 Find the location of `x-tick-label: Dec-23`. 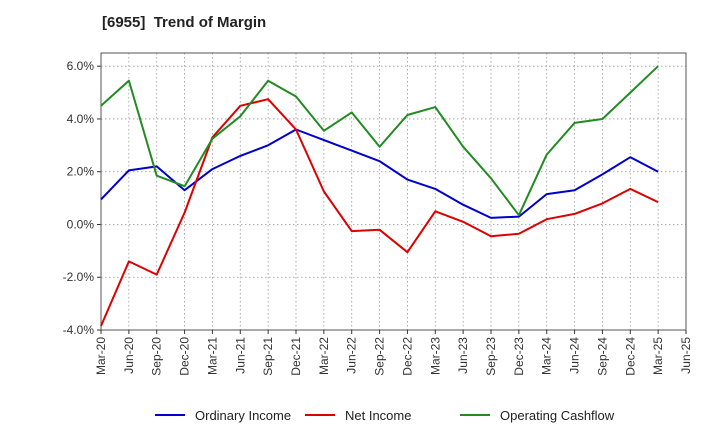

x-tick-label: Dec-23 is located at coordinates (519, 356).